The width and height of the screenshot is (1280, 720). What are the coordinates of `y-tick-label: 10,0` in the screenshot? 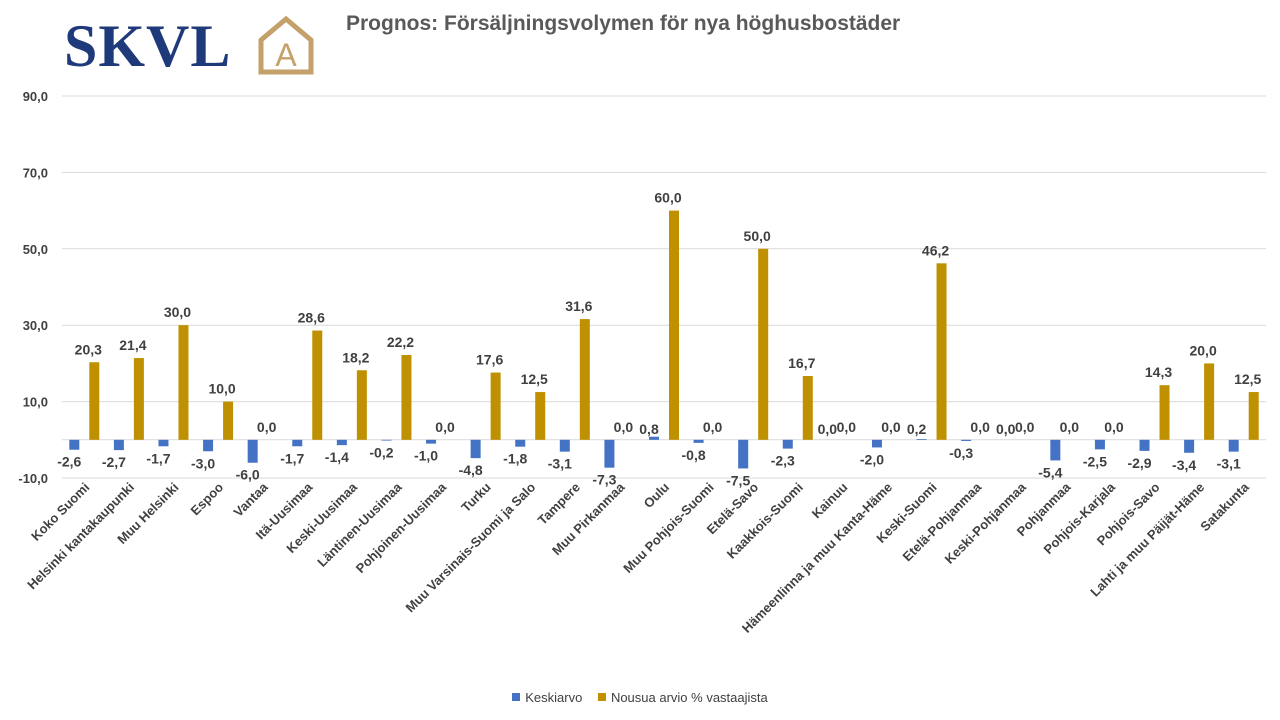 It's located at (35, 402).